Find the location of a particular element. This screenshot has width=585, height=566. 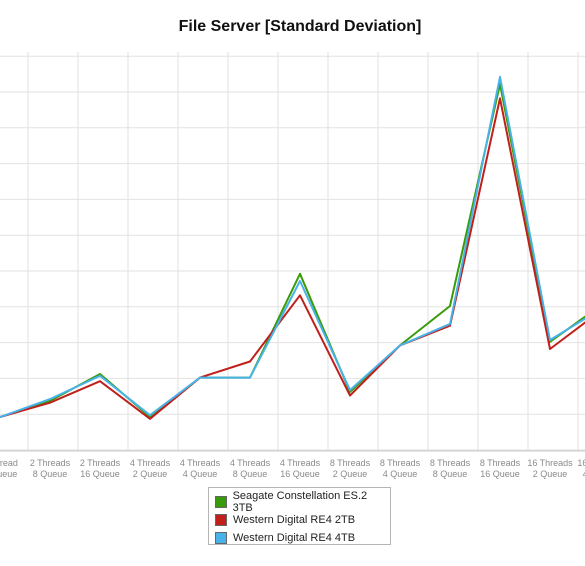

x-tick-label: 1 Thread is located at coordinates (9, 463).